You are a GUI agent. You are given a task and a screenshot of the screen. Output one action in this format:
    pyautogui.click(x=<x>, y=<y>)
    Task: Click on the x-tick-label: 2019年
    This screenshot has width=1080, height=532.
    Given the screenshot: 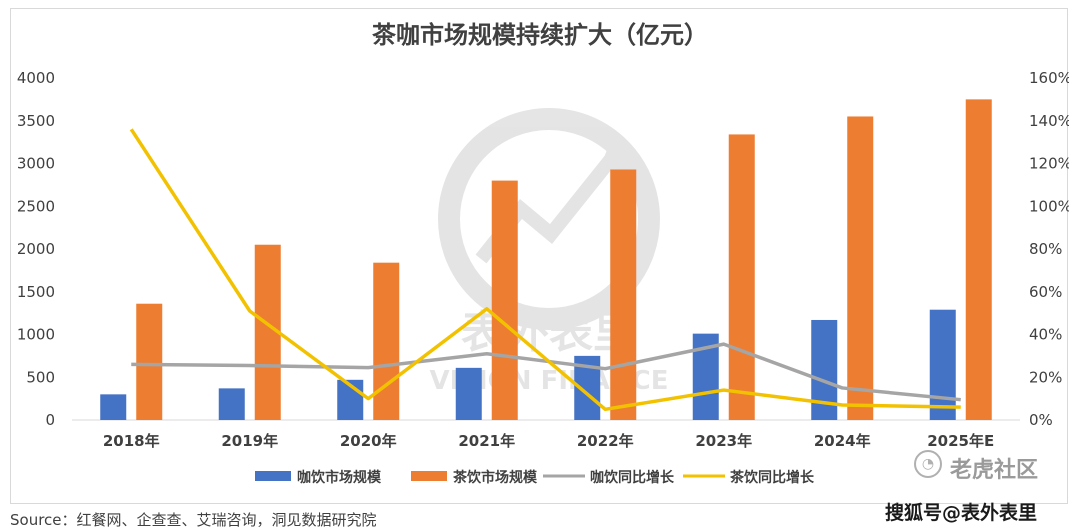 What is the action you would take?
    pyautogui.click(x=249, y=441)
    